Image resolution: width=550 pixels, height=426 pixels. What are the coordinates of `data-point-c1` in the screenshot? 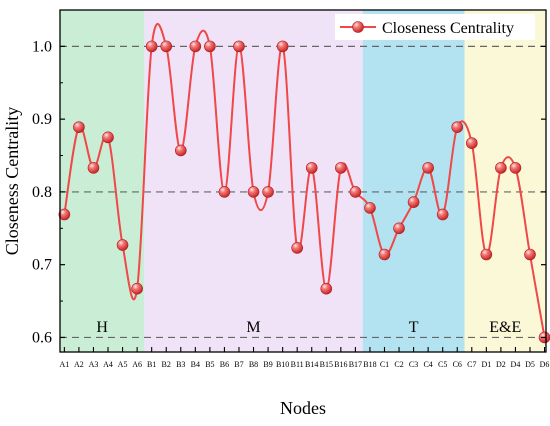 It's located at (384, 254).